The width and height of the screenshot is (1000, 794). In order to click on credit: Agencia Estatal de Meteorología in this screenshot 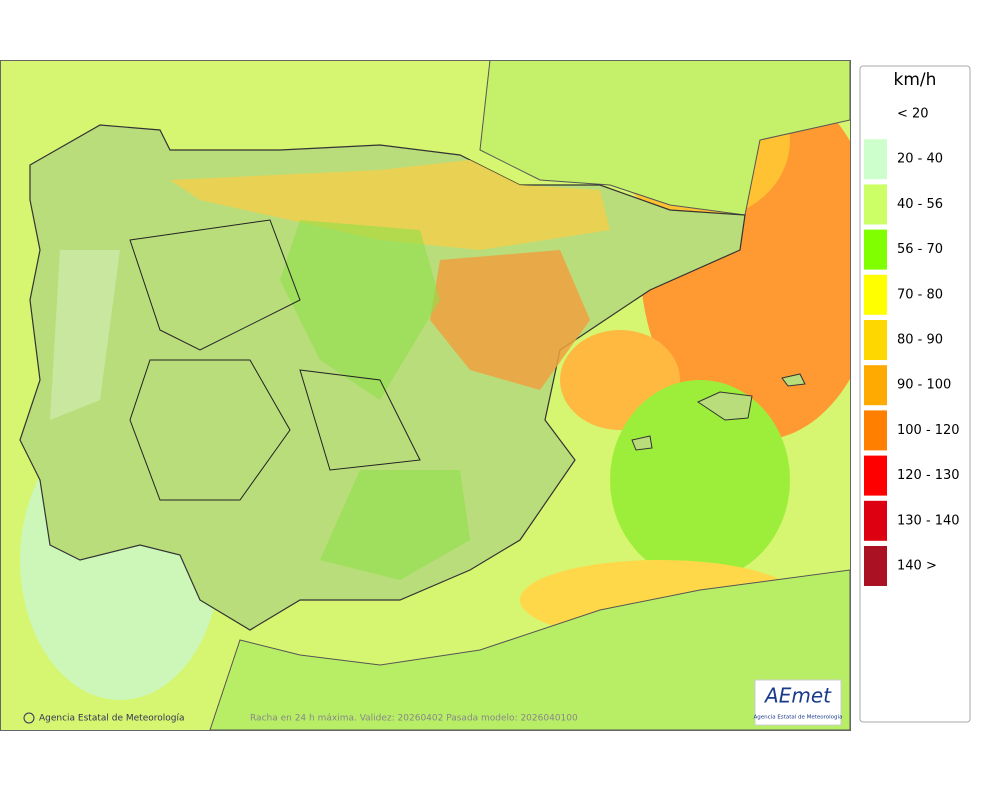, I will do `click(112, 719)`.